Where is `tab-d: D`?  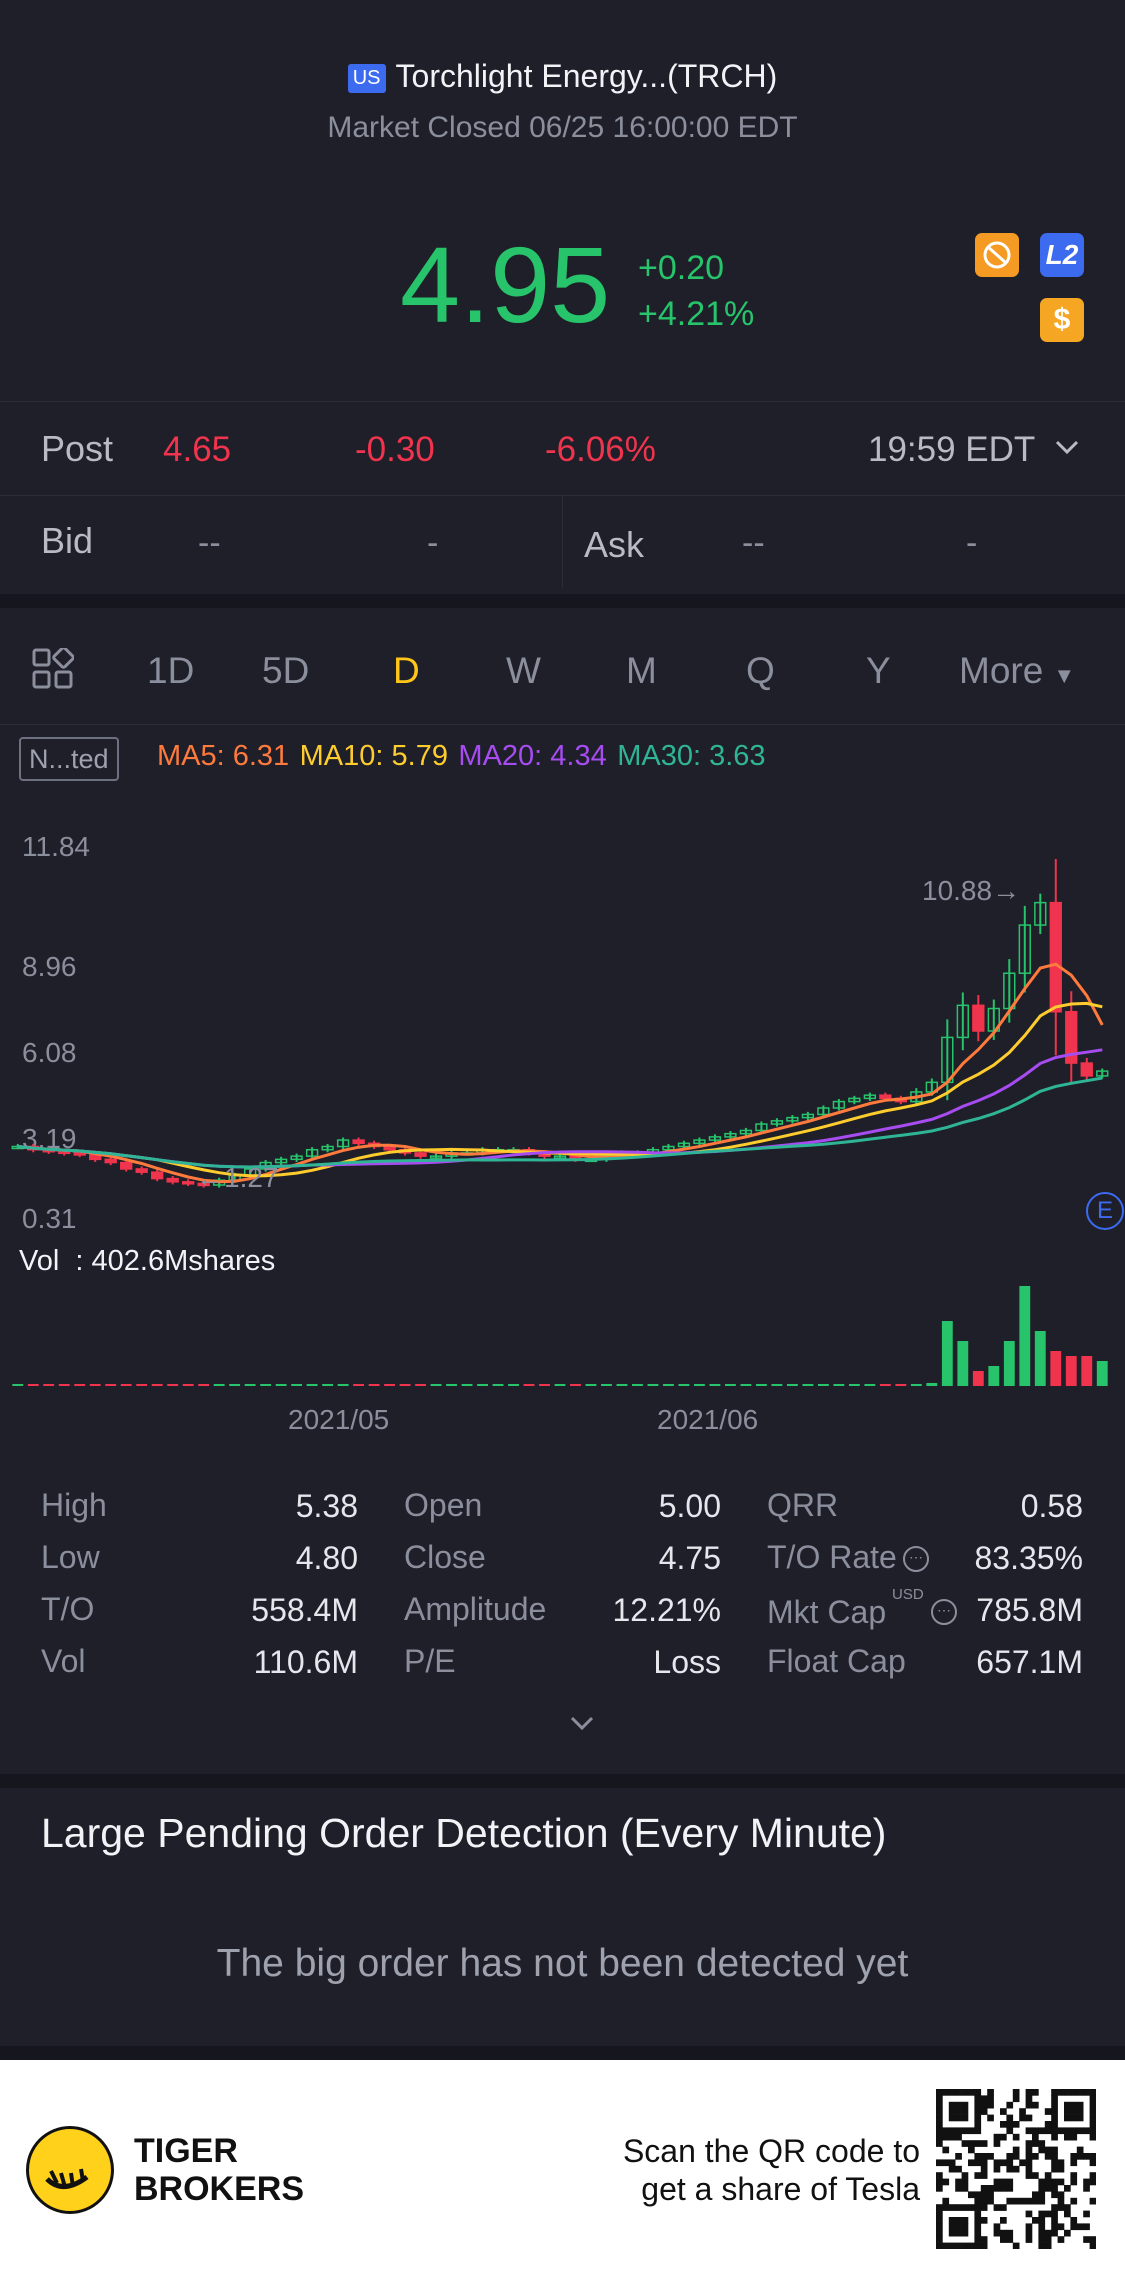 tab-d: D is located at coordinates (406, 670).